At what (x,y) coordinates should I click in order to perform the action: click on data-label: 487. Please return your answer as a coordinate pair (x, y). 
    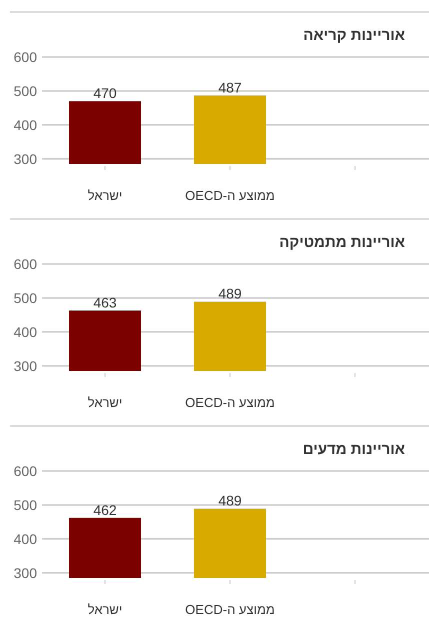
    Looking at the image, I should click on (230, 87).